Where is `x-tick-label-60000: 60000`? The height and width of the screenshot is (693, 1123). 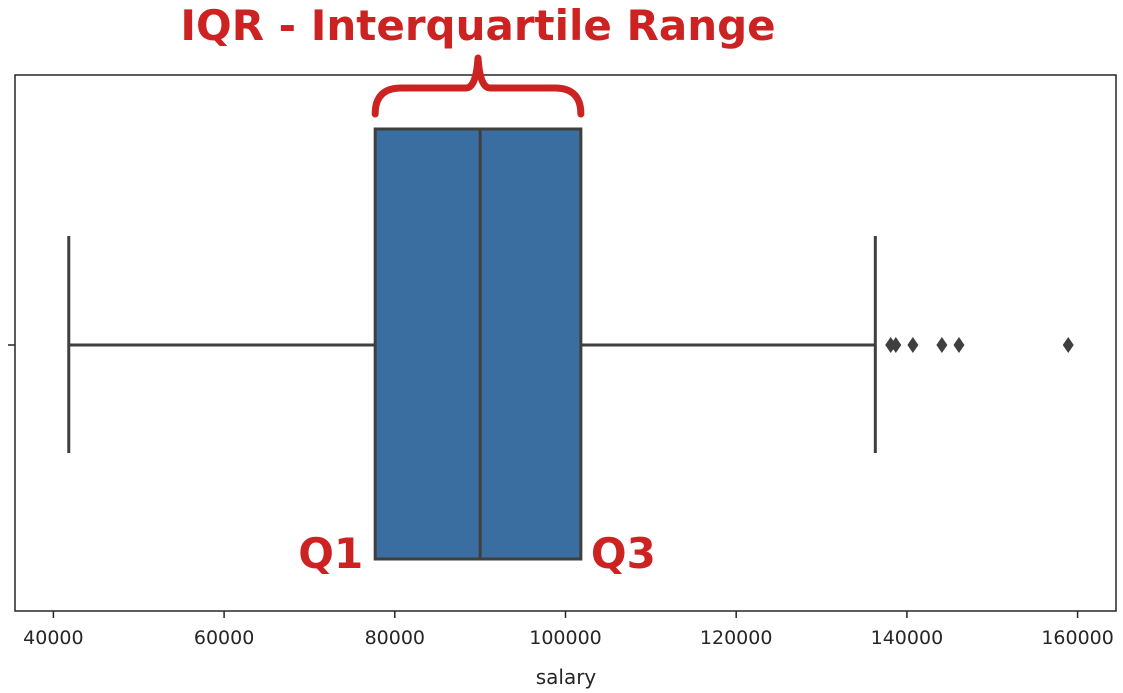 x-tick-label-60000: 60000 is located at coordinates (224, 638).